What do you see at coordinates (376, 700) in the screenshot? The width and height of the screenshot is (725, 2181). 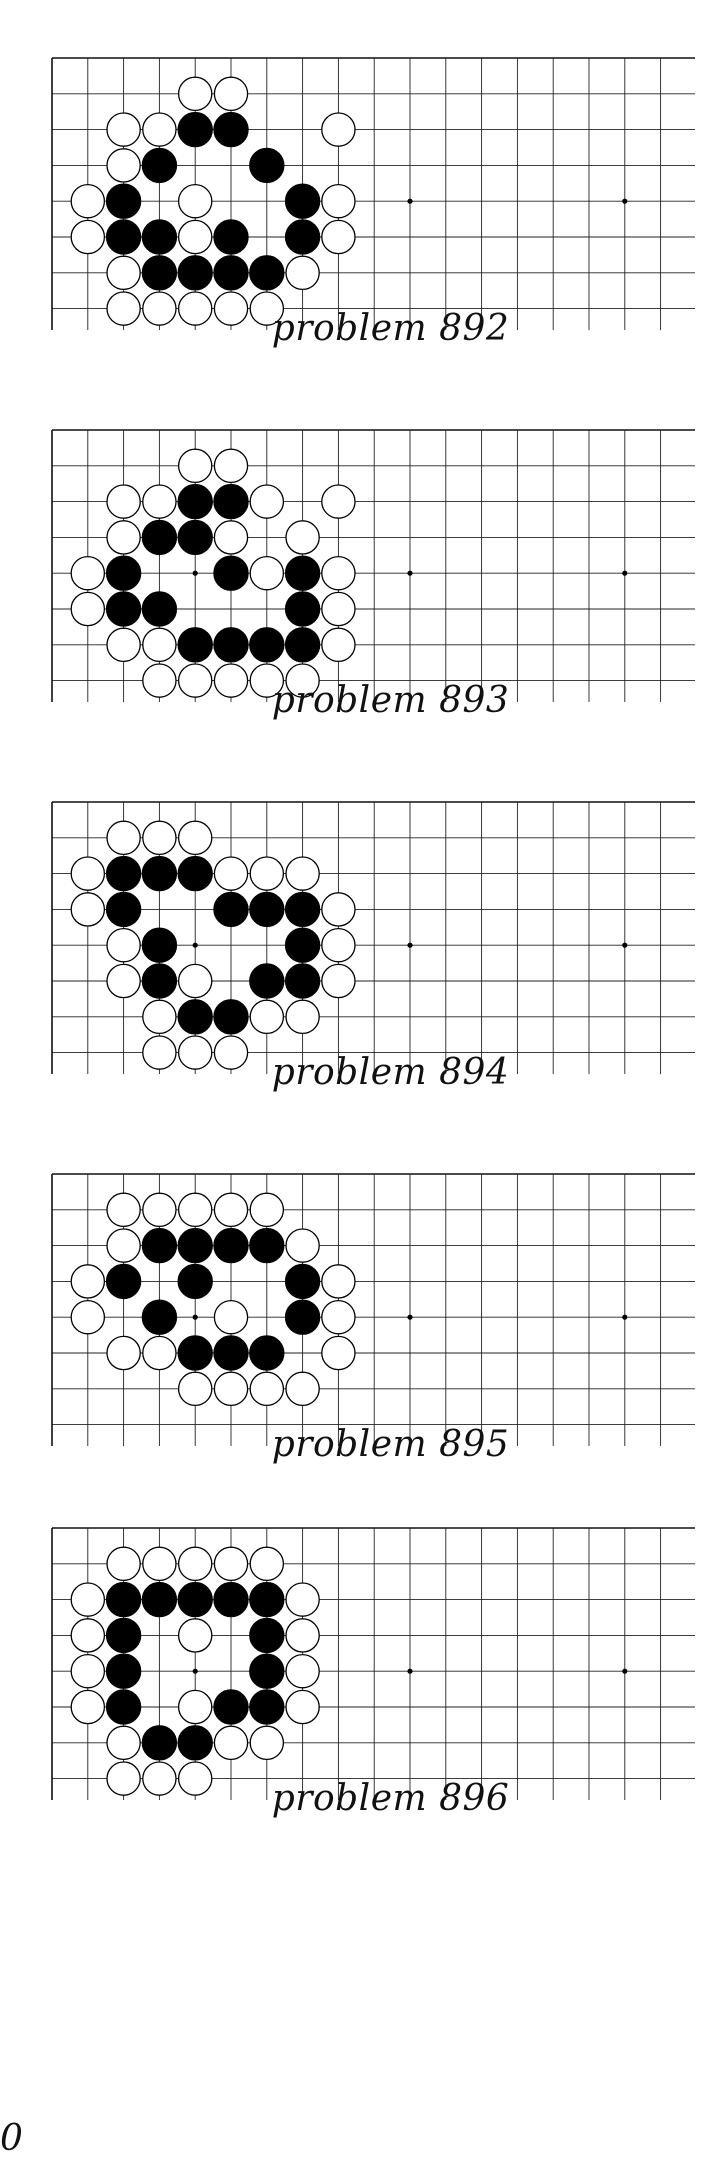 I see `problem-caption: problem 893` at bounding box center [376, 700].